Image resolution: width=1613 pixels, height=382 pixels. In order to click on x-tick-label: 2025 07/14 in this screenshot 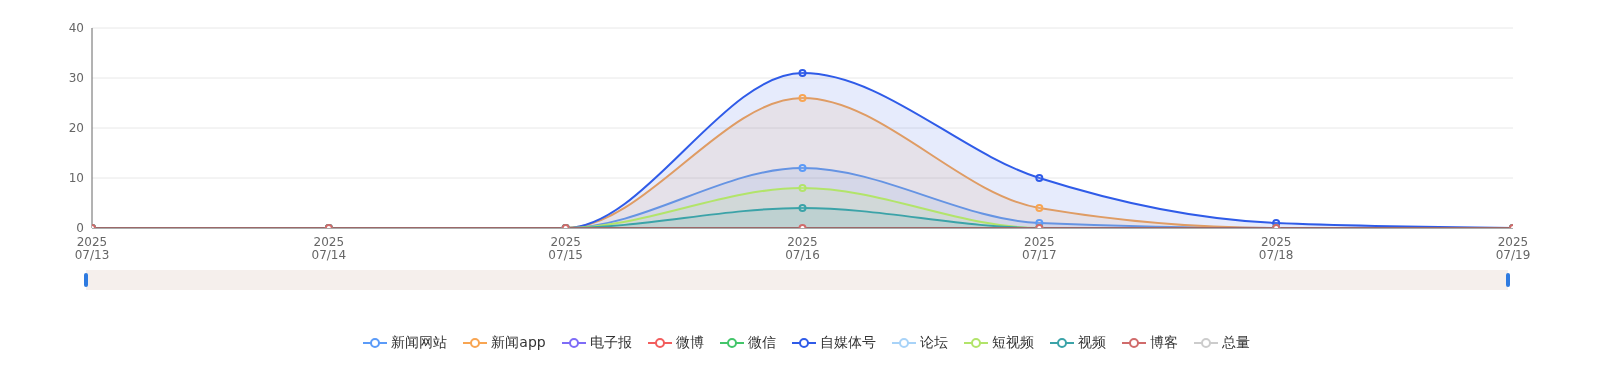, I will do `click(329, 248)`.